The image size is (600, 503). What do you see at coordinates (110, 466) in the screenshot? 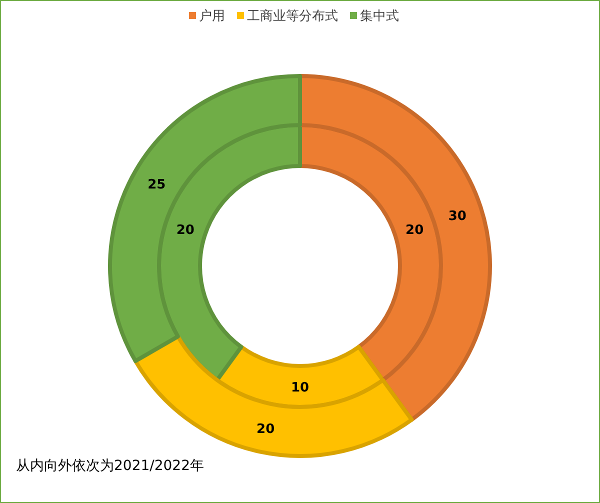
I see `text: 从内向外依次为2021/2022年` at bounding box center [110, 466].